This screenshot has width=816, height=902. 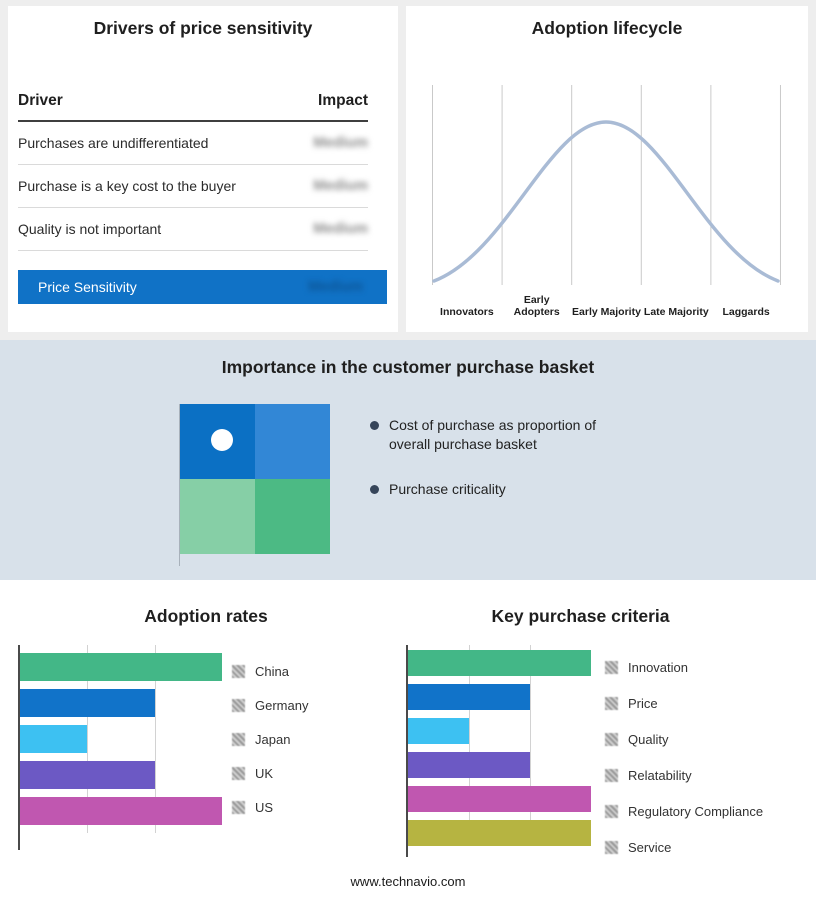 I want to click on legend-label: Germany, so click(x=282, y=705).